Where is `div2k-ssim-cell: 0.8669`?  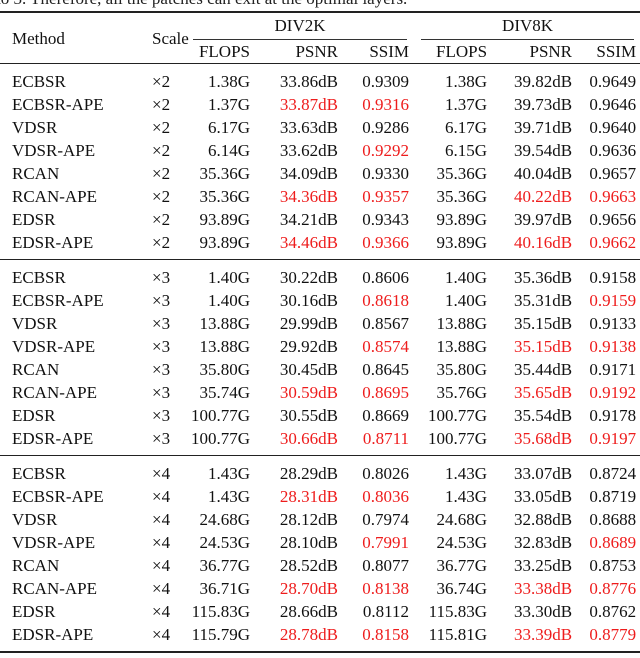 div2k-ssim-cell: 0.8669 is located at coordinates (386, 415).